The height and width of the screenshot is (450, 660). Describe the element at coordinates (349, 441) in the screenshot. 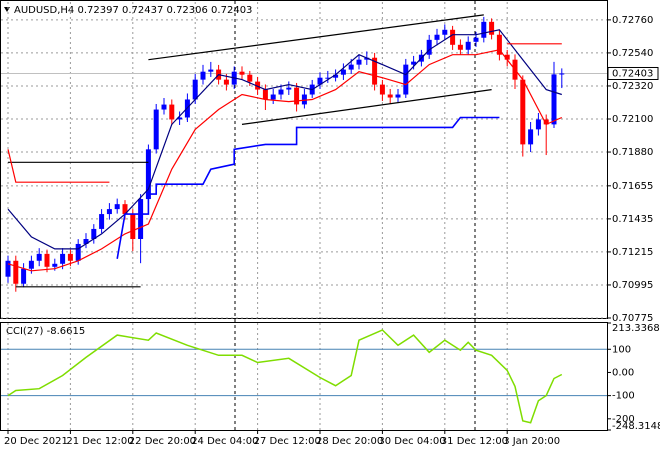

I see `x-tick-label: 28 Dec 20:00` at that location.